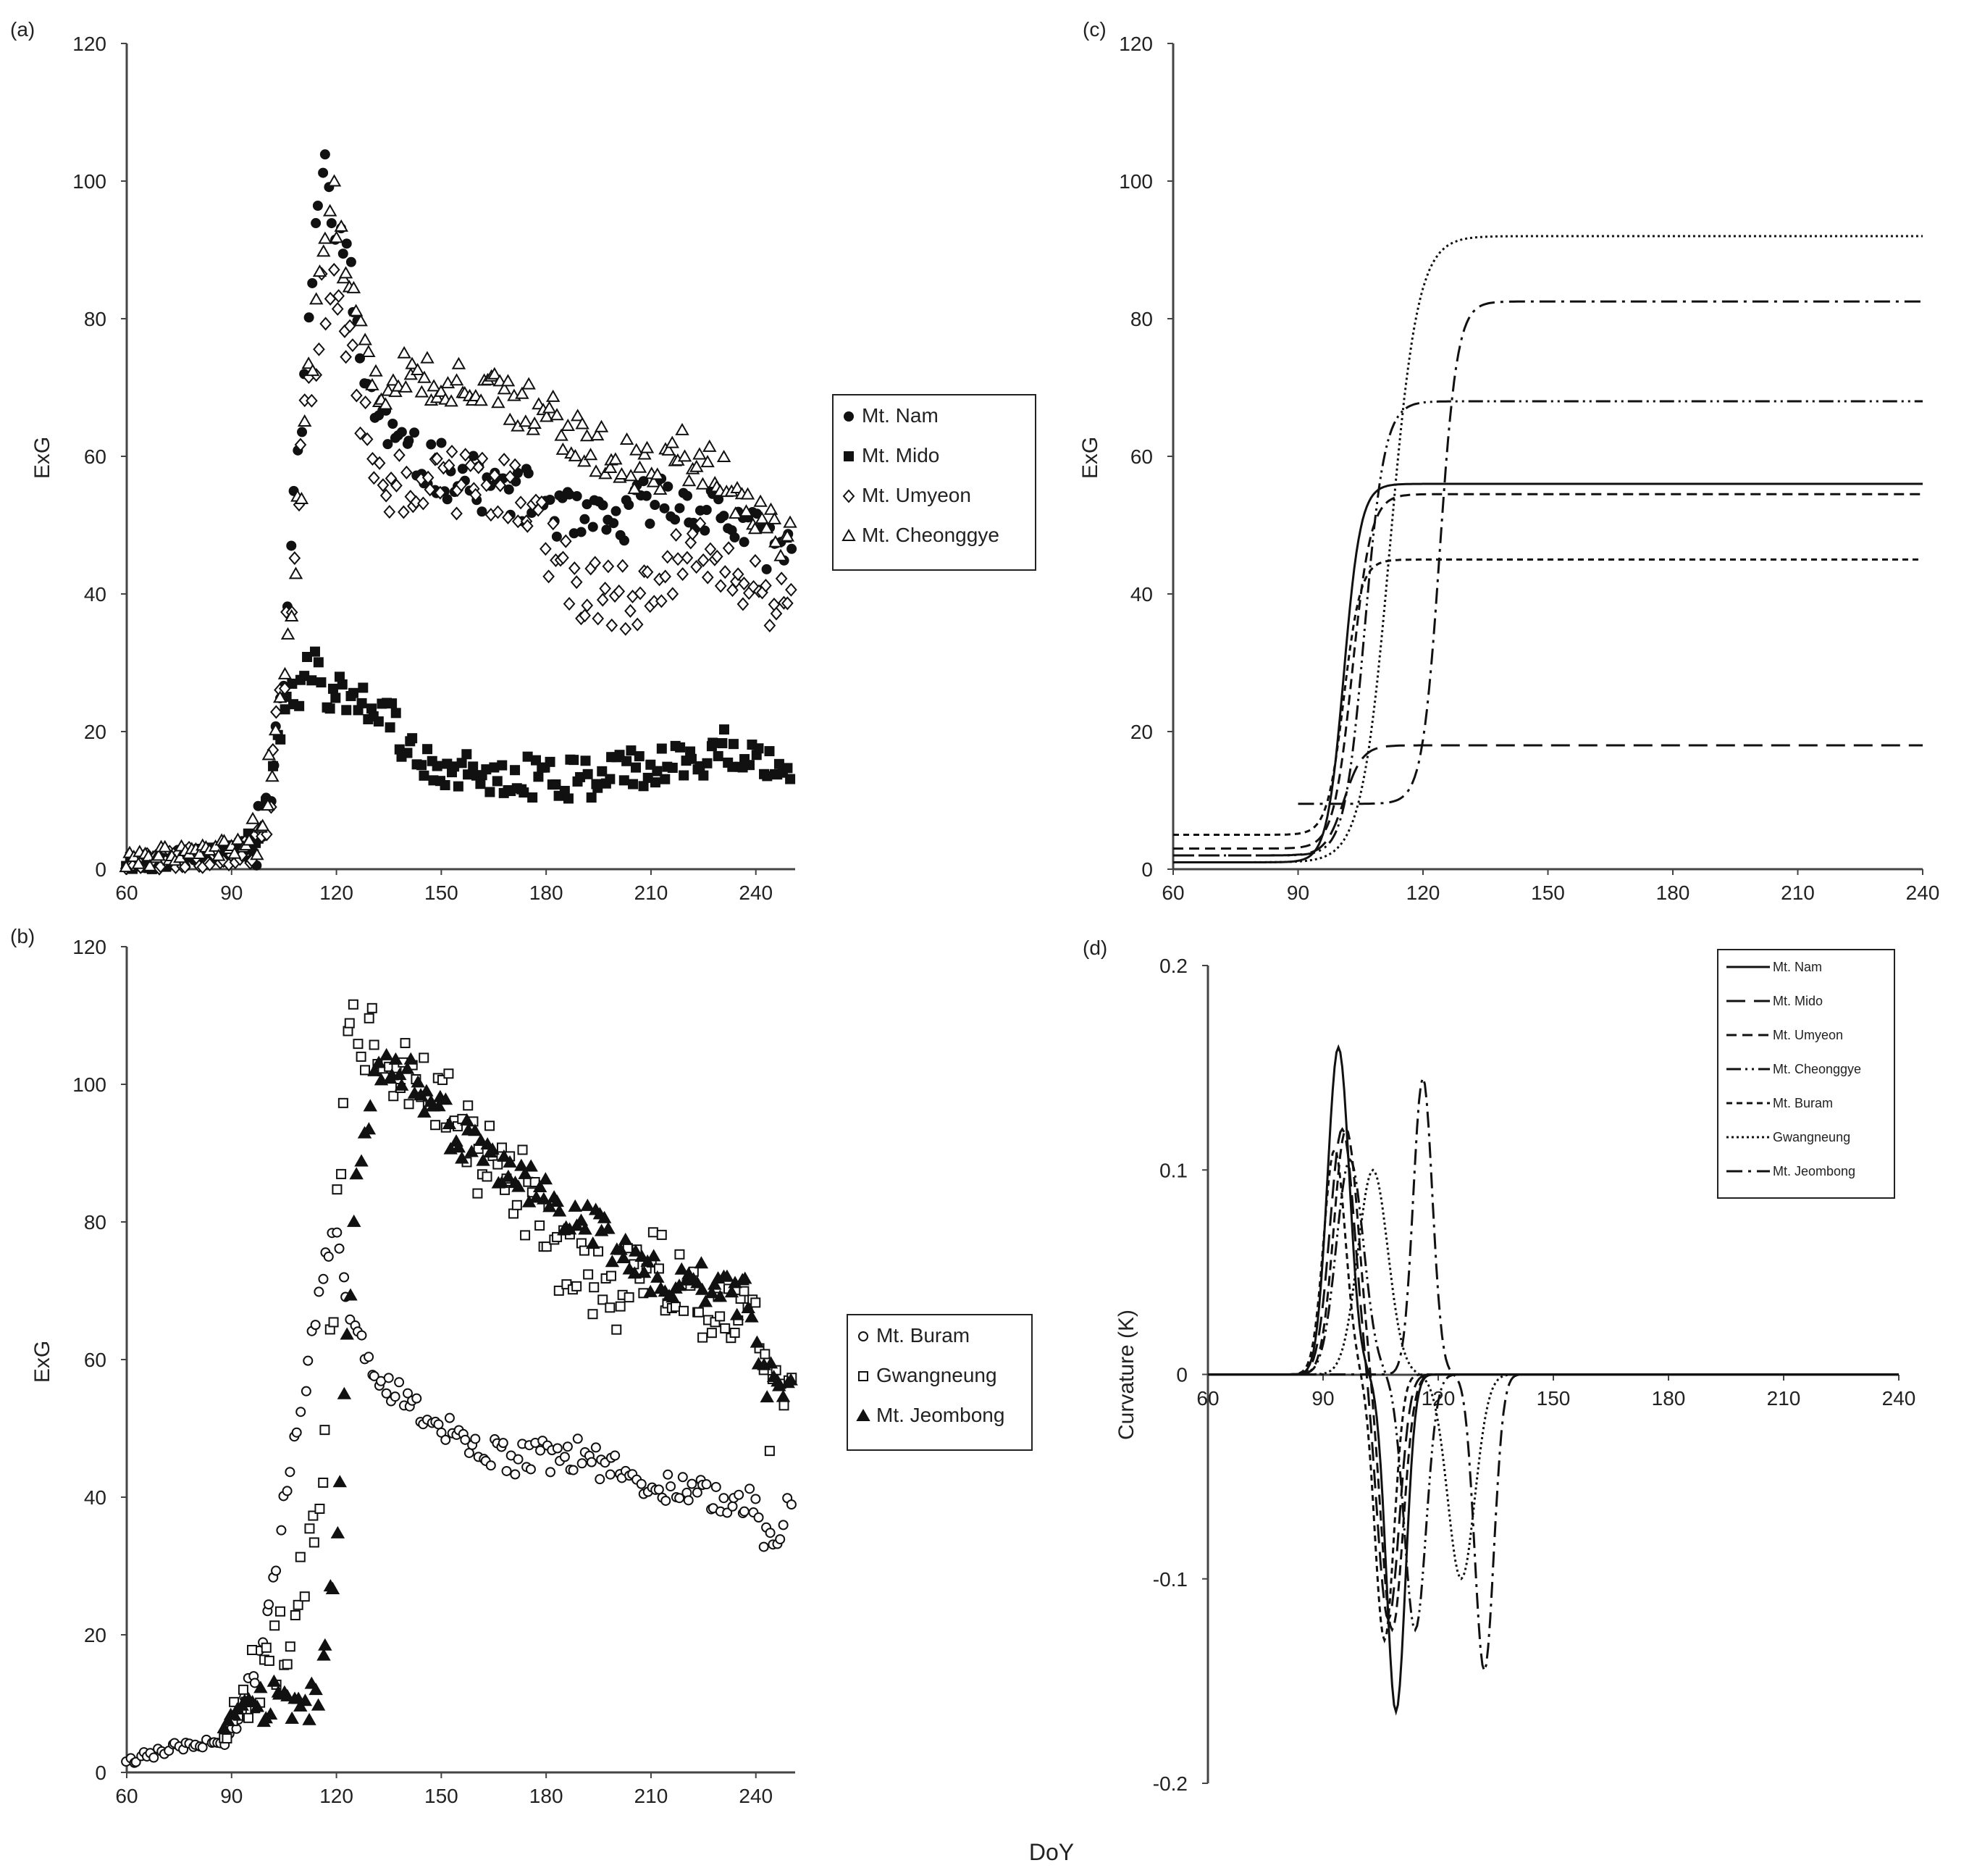 Image resolution: width=1977 pixels, height=1876 pixels. I want to click on x-tick-label: 180, so click(546, 1796).